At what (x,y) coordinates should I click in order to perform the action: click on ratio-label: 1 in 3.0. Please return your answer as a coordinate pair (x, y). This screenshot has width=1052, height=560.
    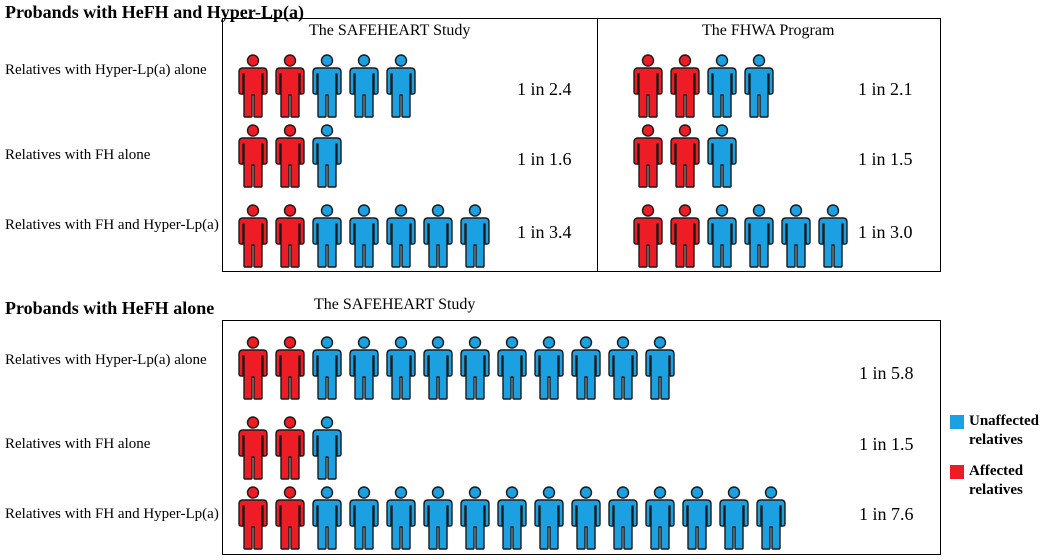
    Looking at the image, I should click on (885, 232).